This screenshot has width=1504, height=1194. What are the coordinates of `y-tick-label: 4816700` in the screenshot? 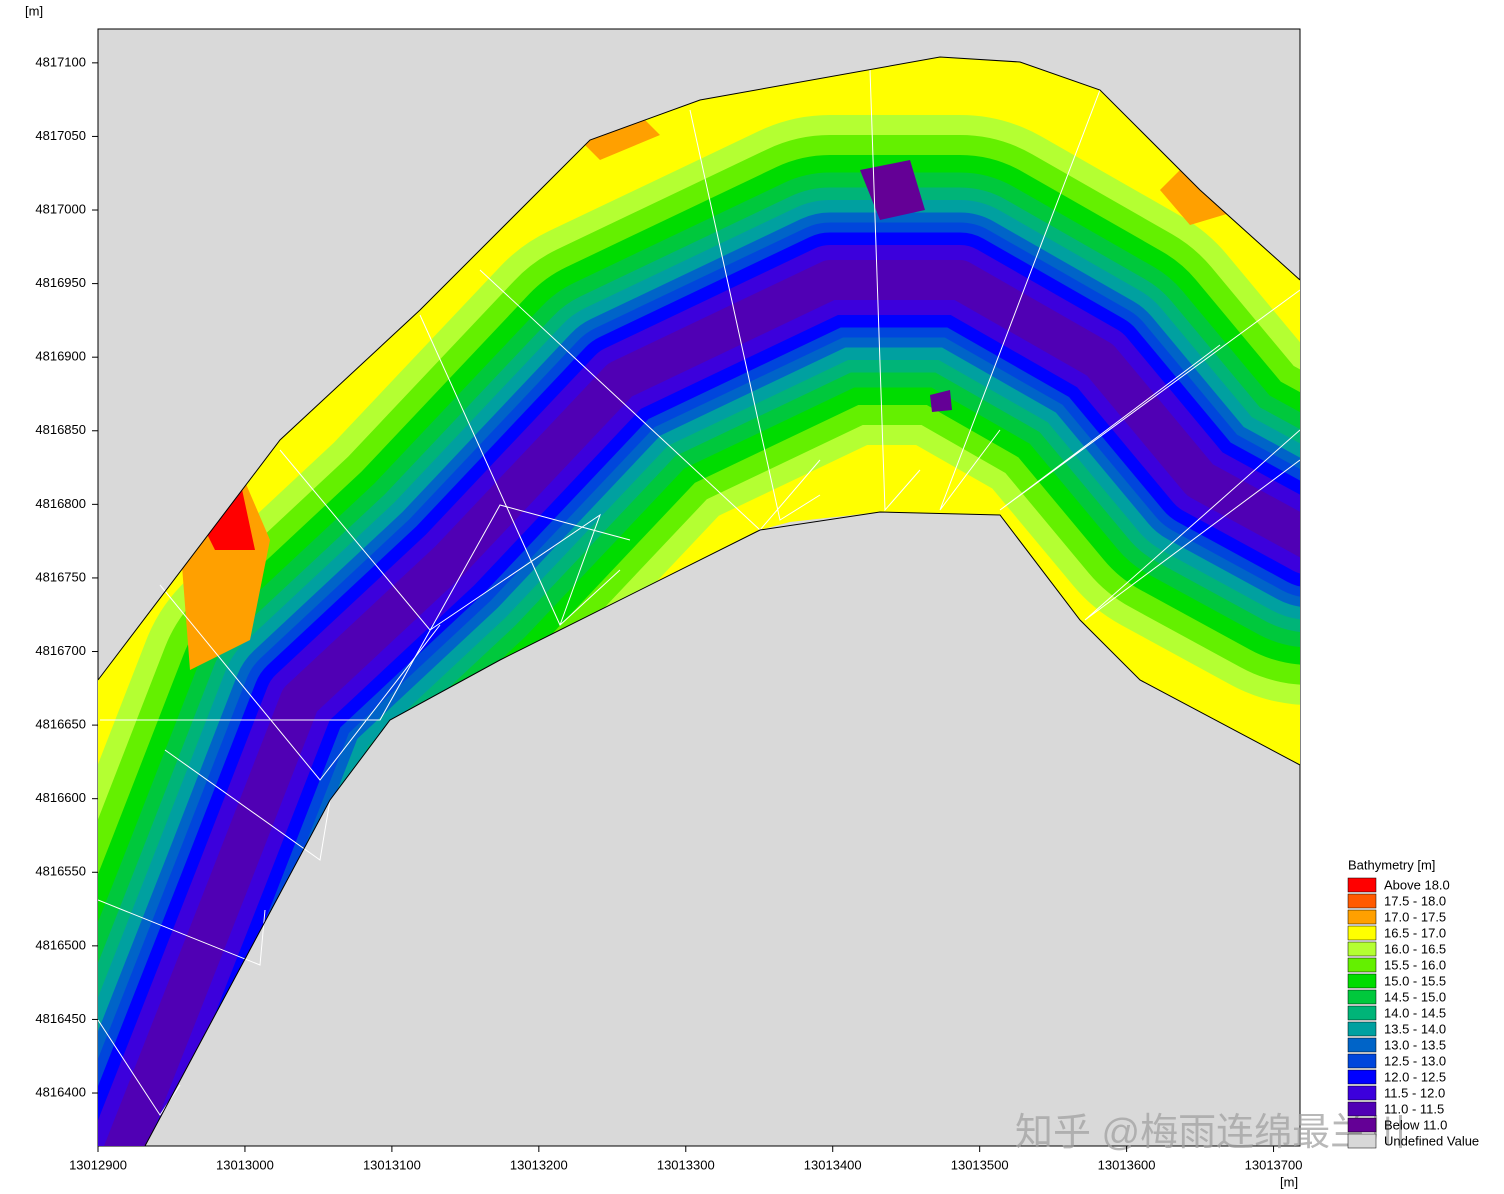 It's located at (60, 650).